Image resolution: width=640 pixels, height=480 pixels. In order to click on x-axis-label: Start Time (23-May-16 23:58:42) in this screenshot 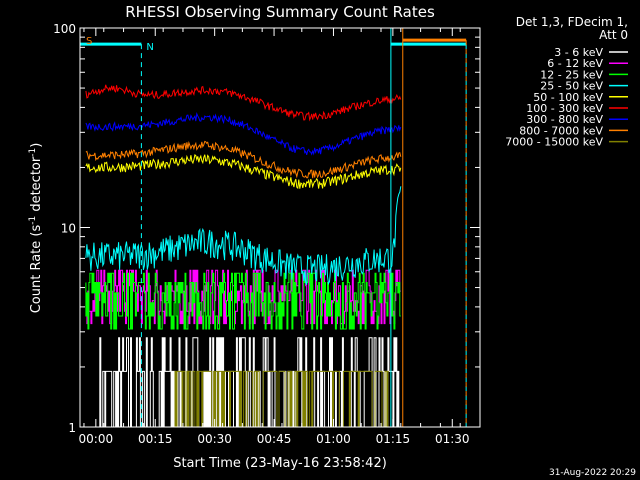, I will do `click(280, 463)`.